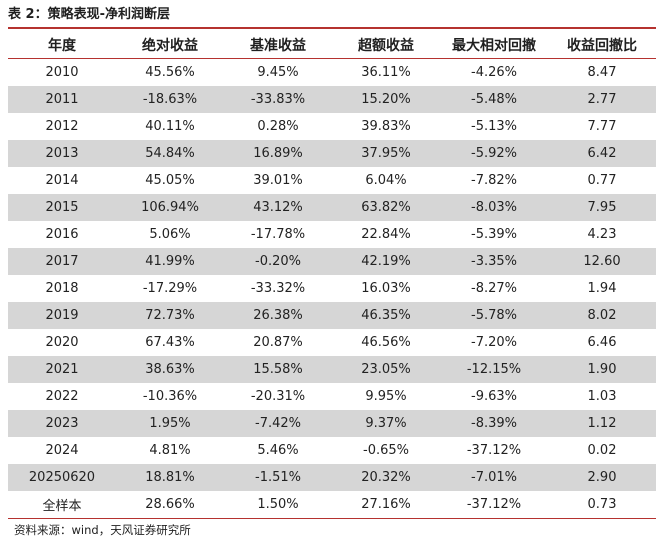 This screenshot has width=669, height=541. I want to click on table-cell: -8.03%, so click(494, 207).